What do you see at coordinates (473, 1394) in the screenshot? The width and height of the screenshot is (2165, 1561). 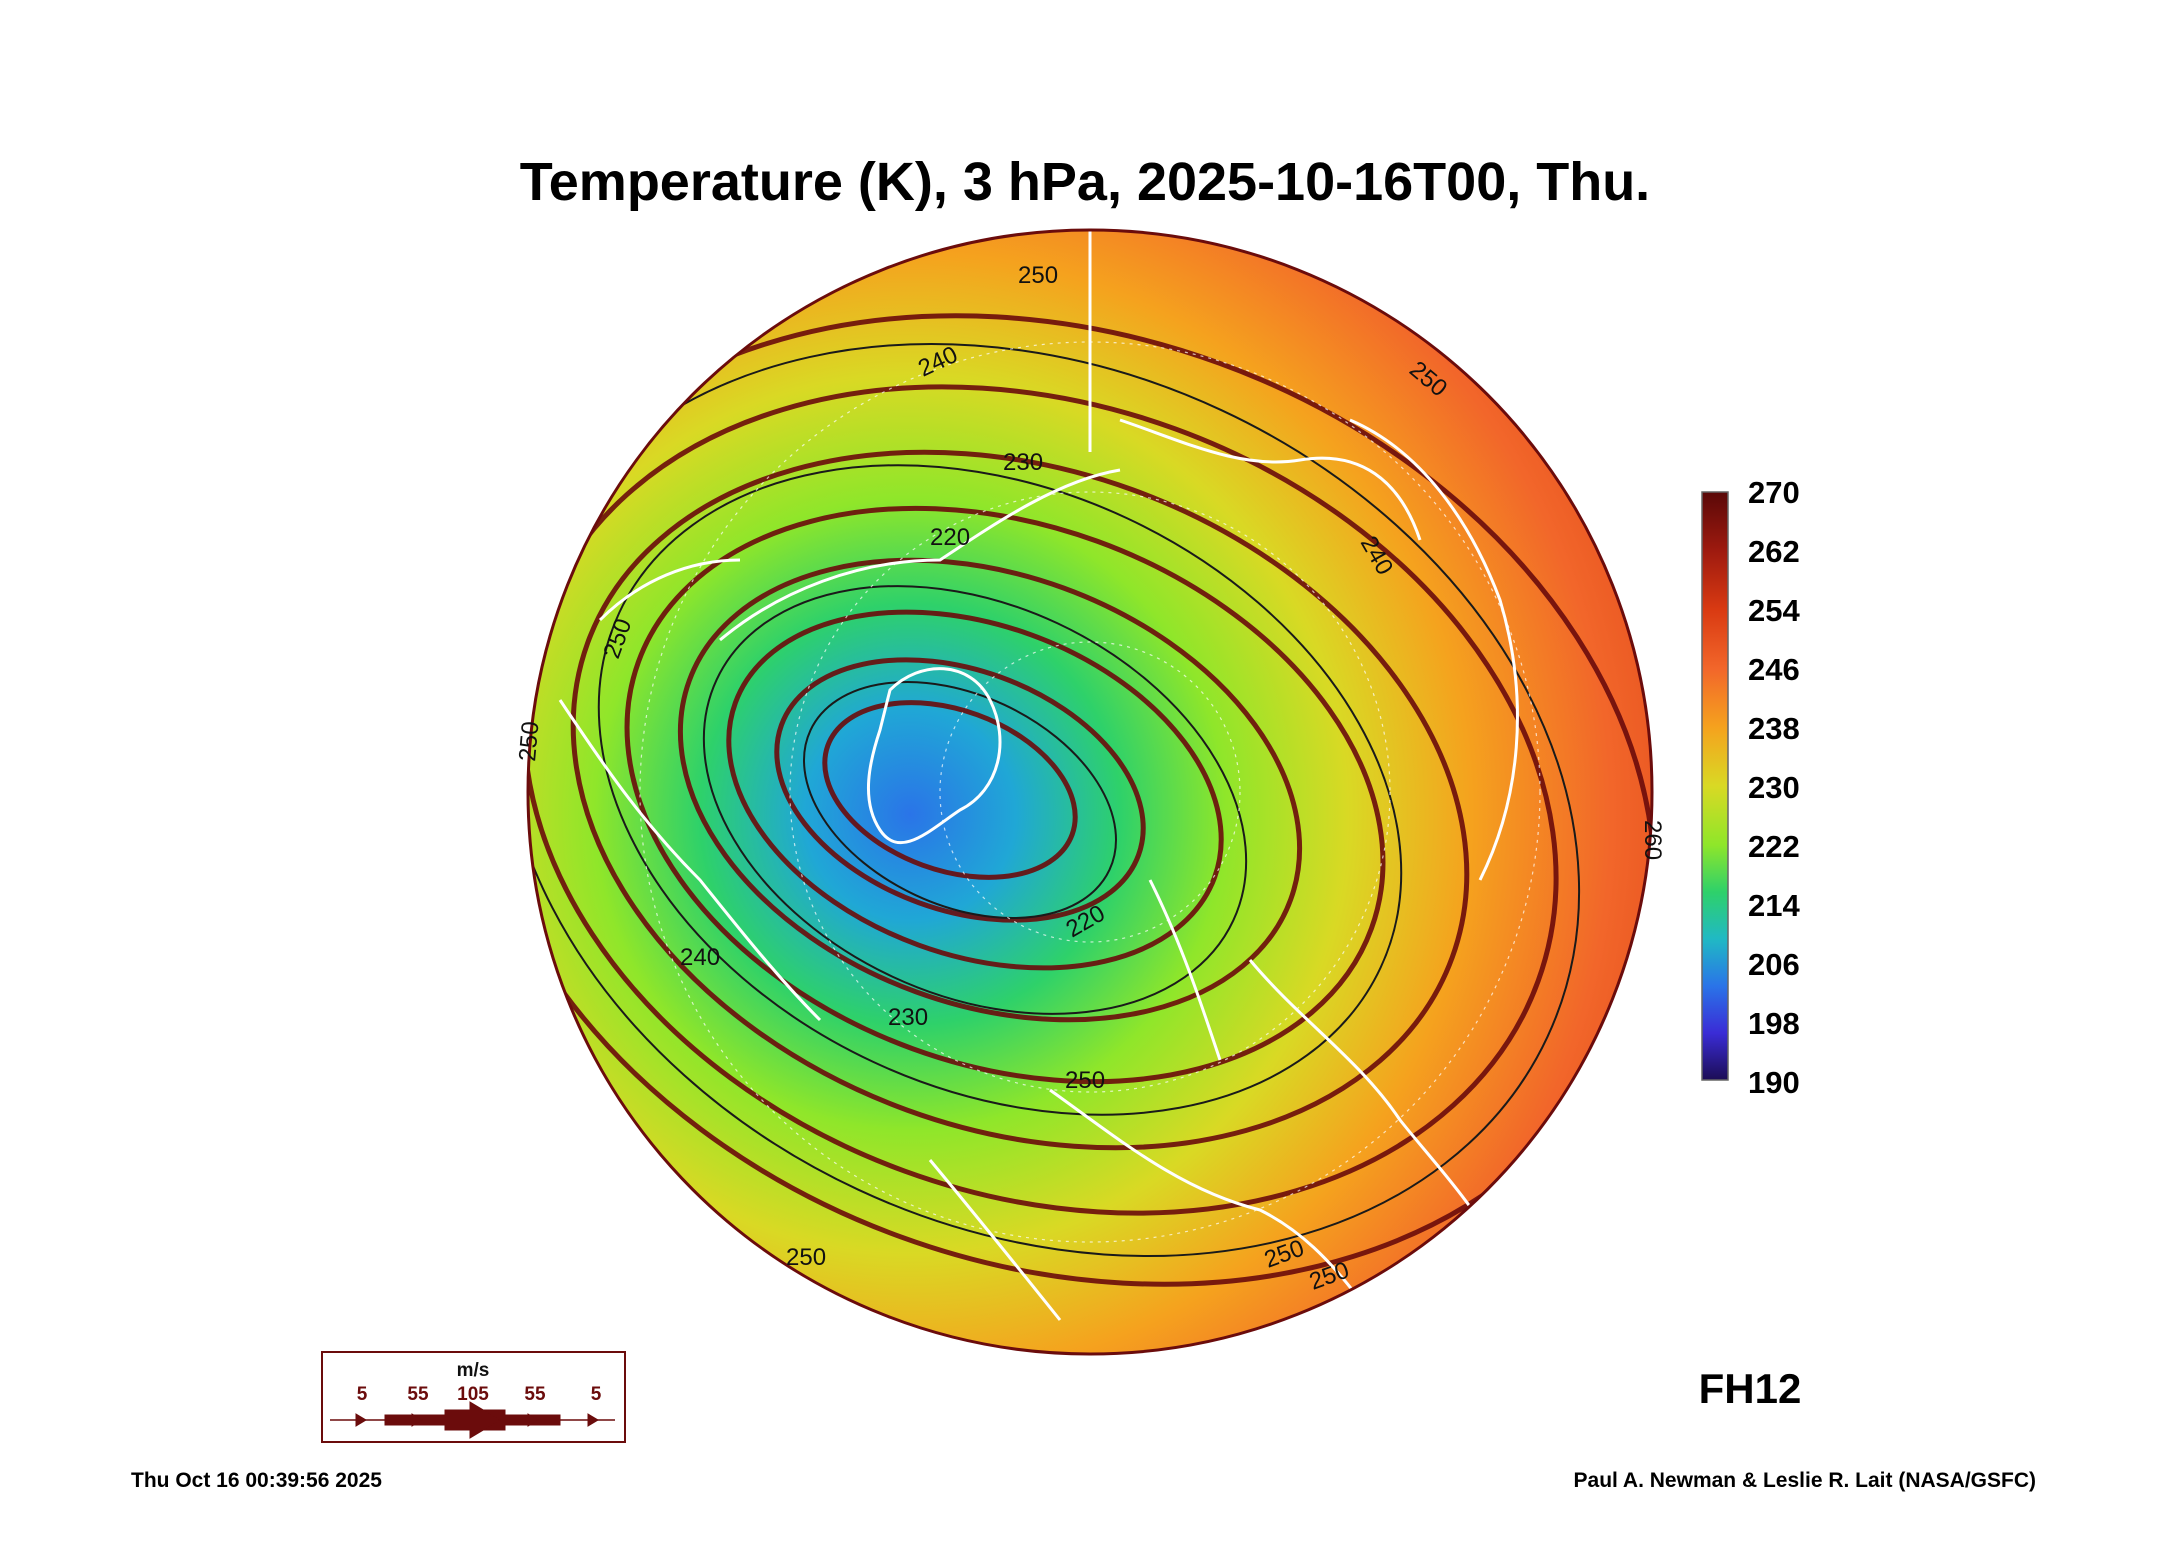 I see `wind-legend-value: 105` at bounding box center [473, 1394].